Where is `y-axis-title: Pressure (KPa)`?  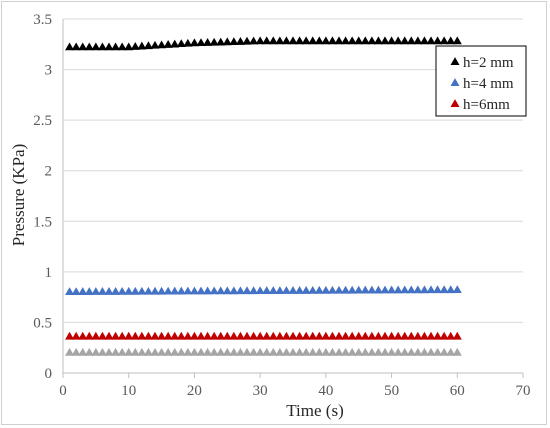 y-axis-title: Pressure (KPa) is located at coordinates (18, 195).